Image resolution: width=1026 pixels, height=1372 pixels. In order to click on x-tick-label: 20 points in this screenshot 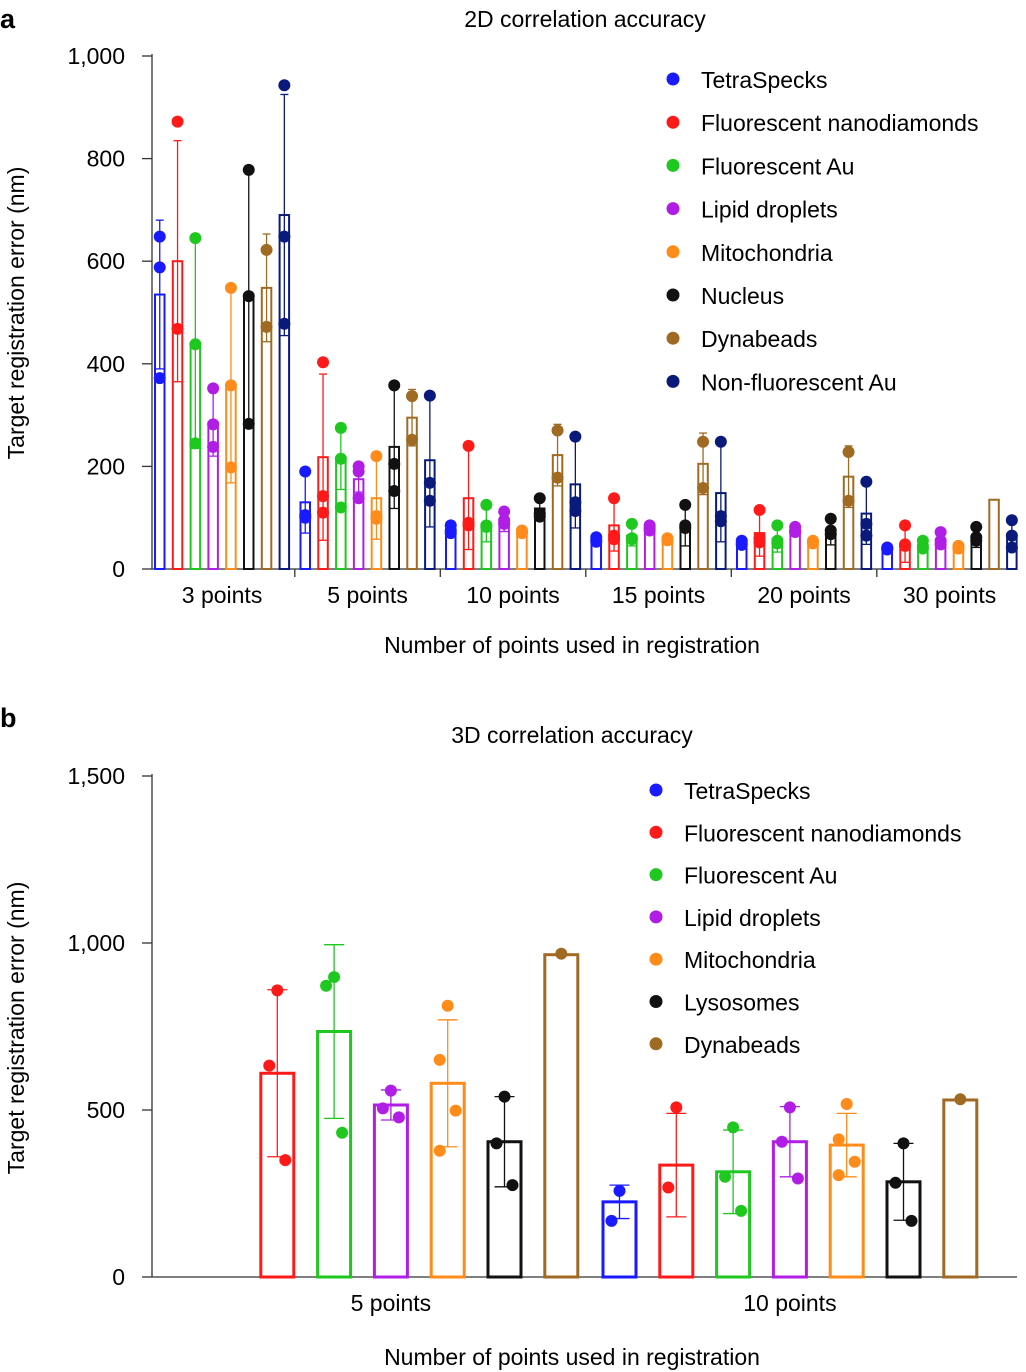, I will do `click(803, 595)`.